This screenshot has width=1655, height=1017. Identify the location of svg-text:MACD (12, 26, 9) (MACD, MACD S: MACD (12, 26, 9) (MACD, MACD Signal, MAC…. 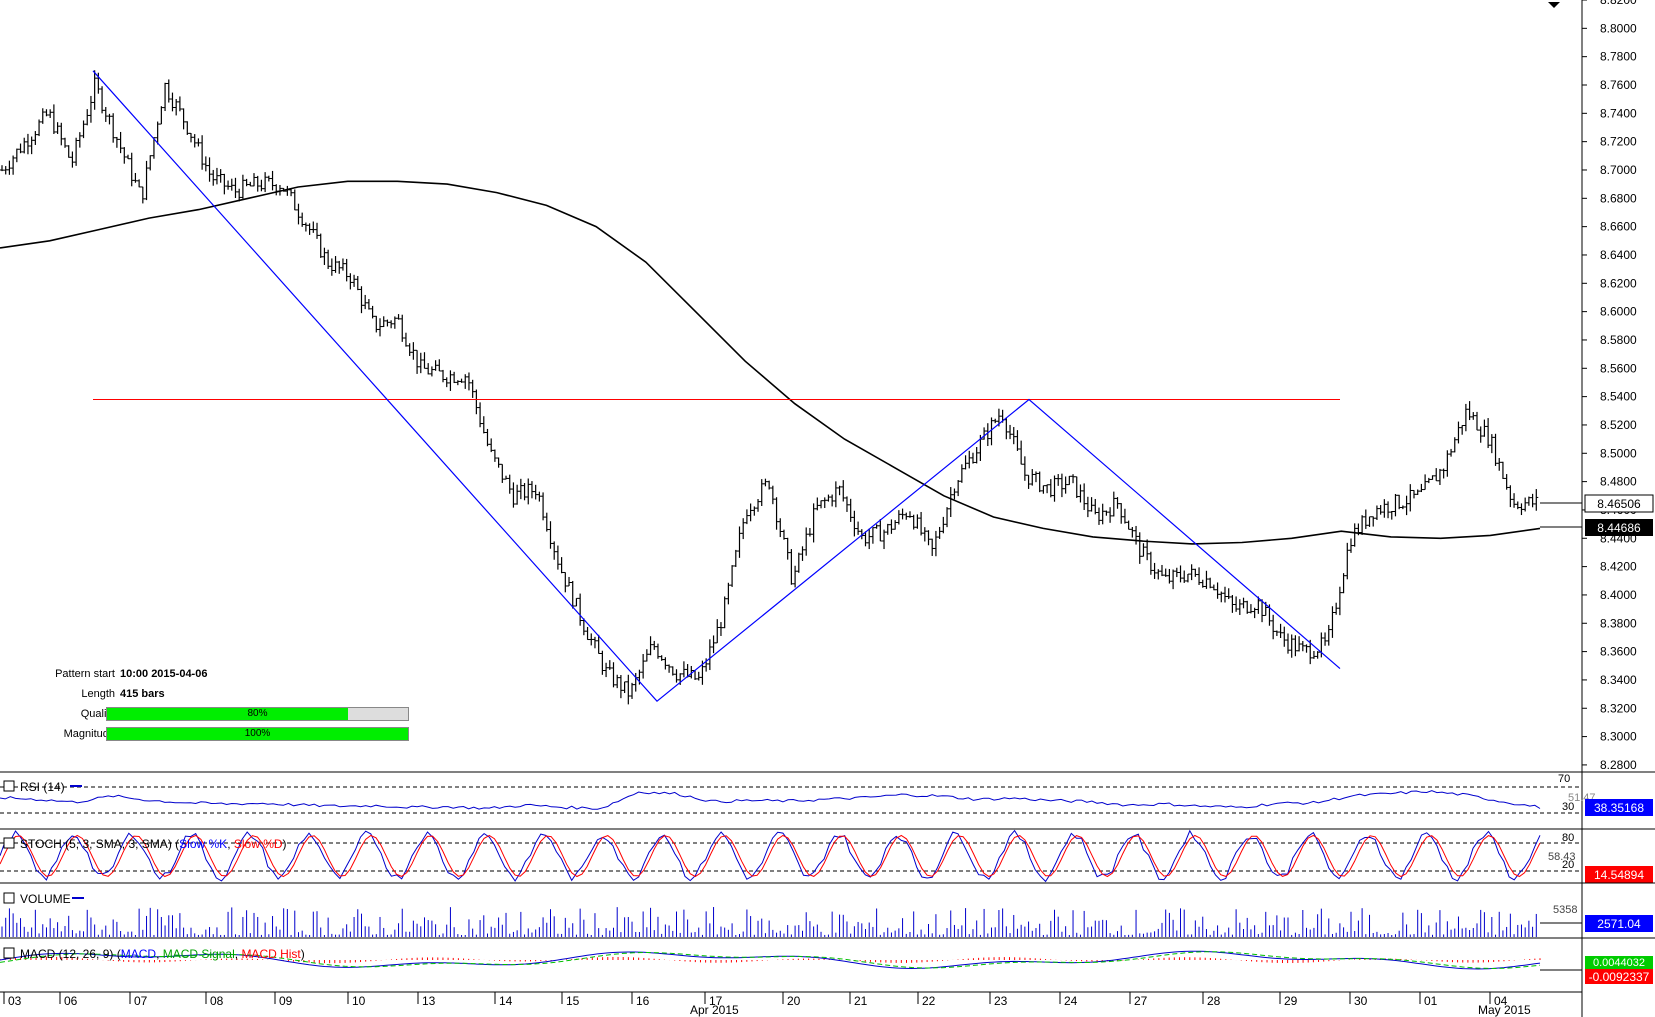
(162, 954).